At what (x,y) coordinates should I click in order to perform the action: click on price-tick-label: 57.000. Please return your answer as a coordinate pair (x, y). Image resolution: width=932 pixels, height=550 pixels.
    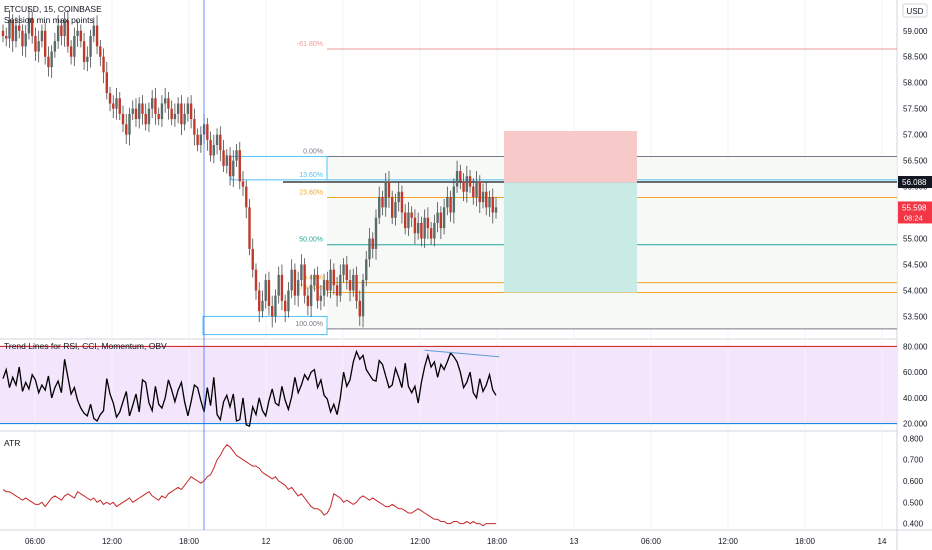
    Looking at the image, I should click on (915, 135).